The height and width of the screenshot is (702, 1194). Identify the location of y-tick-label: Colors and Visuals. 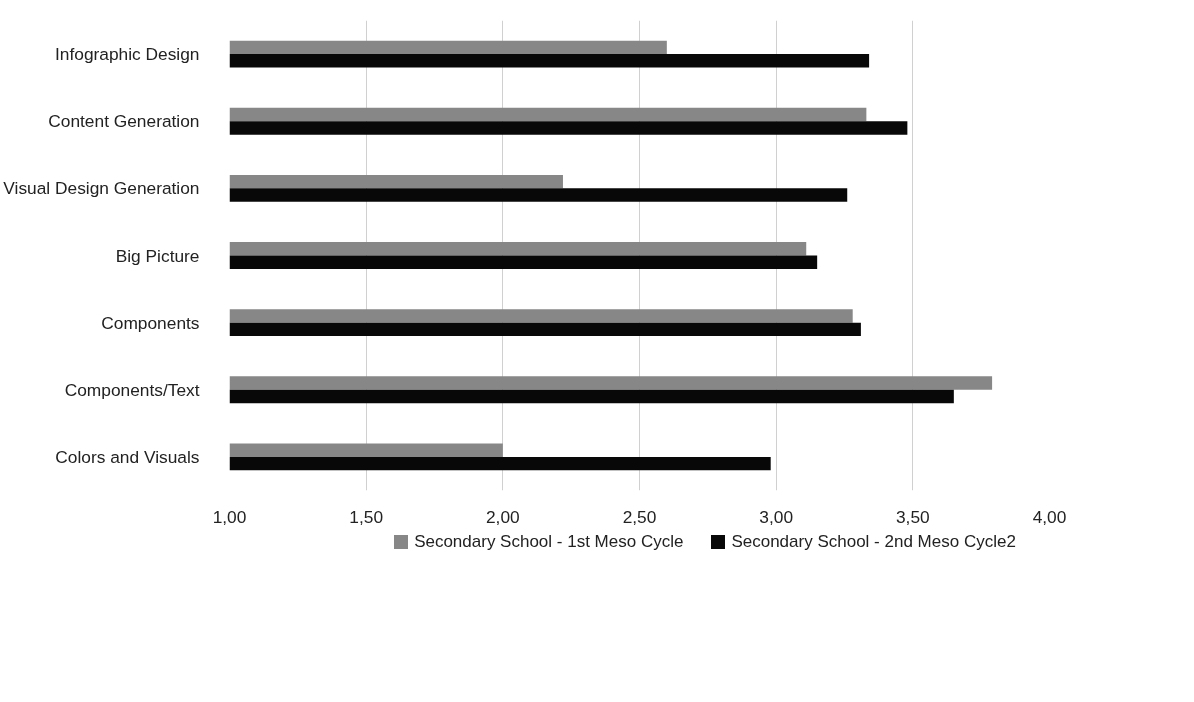
(127, 456).